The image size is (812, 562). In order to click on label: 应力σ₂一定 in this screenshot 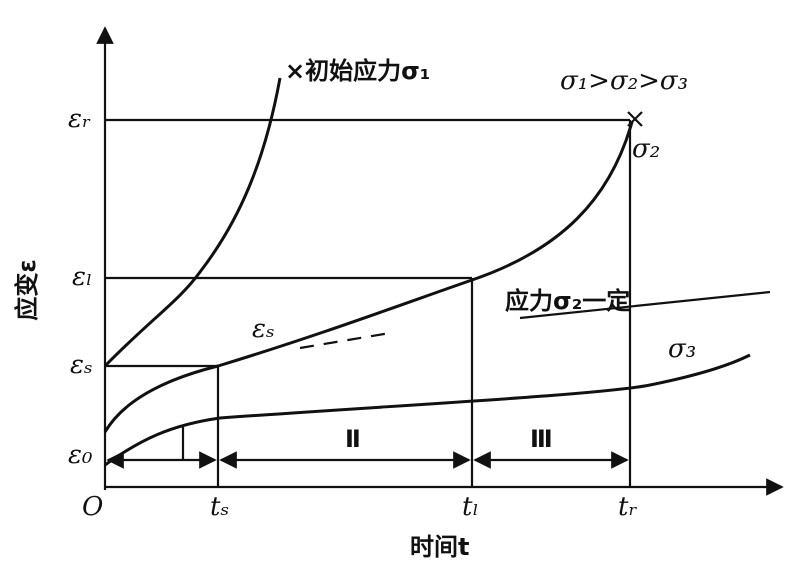, I will do `click(567, 301)`.